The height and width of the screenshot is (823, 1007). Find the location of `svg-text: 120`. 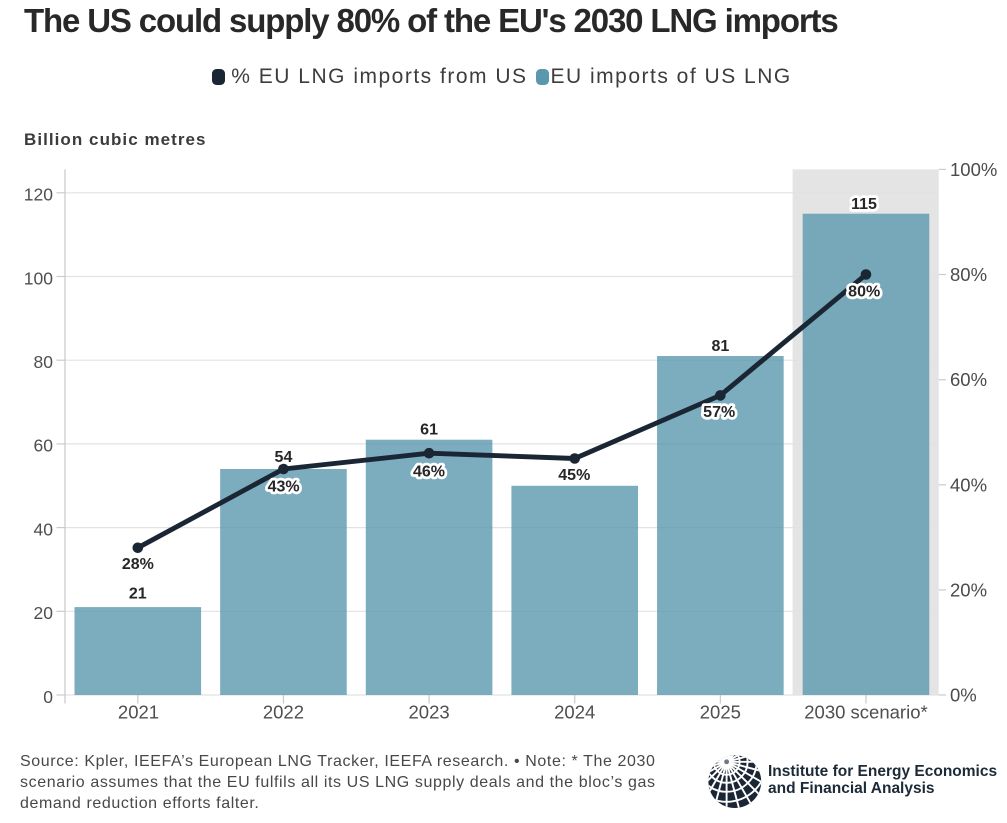

svg-text: 120 is located at coordinates (38, 195).